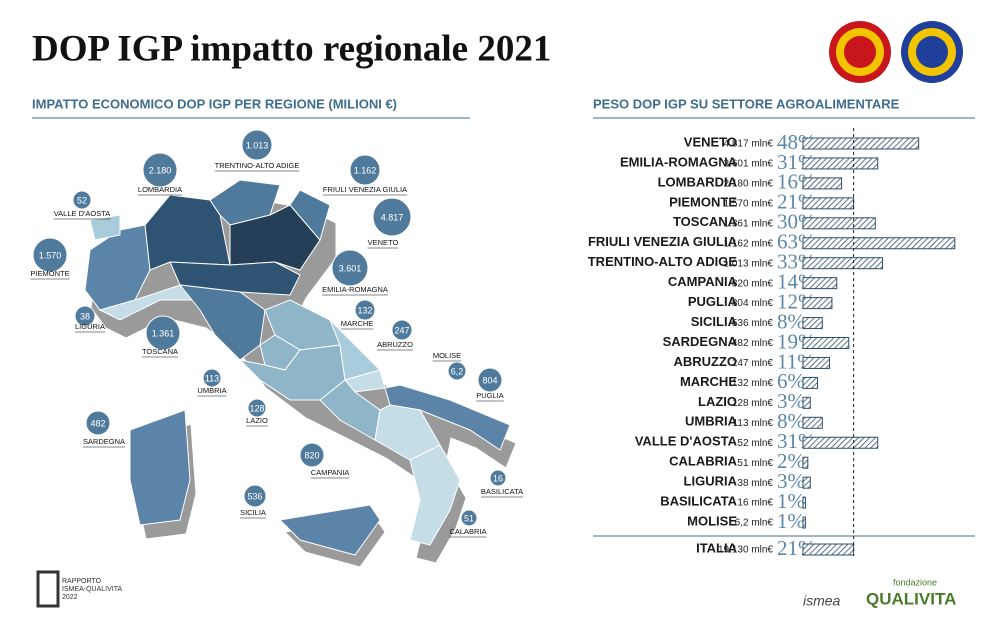 The height and width of the screenshot is (621, 996). What do you see at coordinates (713, 301) in the screenshot?
I see `category-label: PUGLIA` at bounding box center [713, 301].